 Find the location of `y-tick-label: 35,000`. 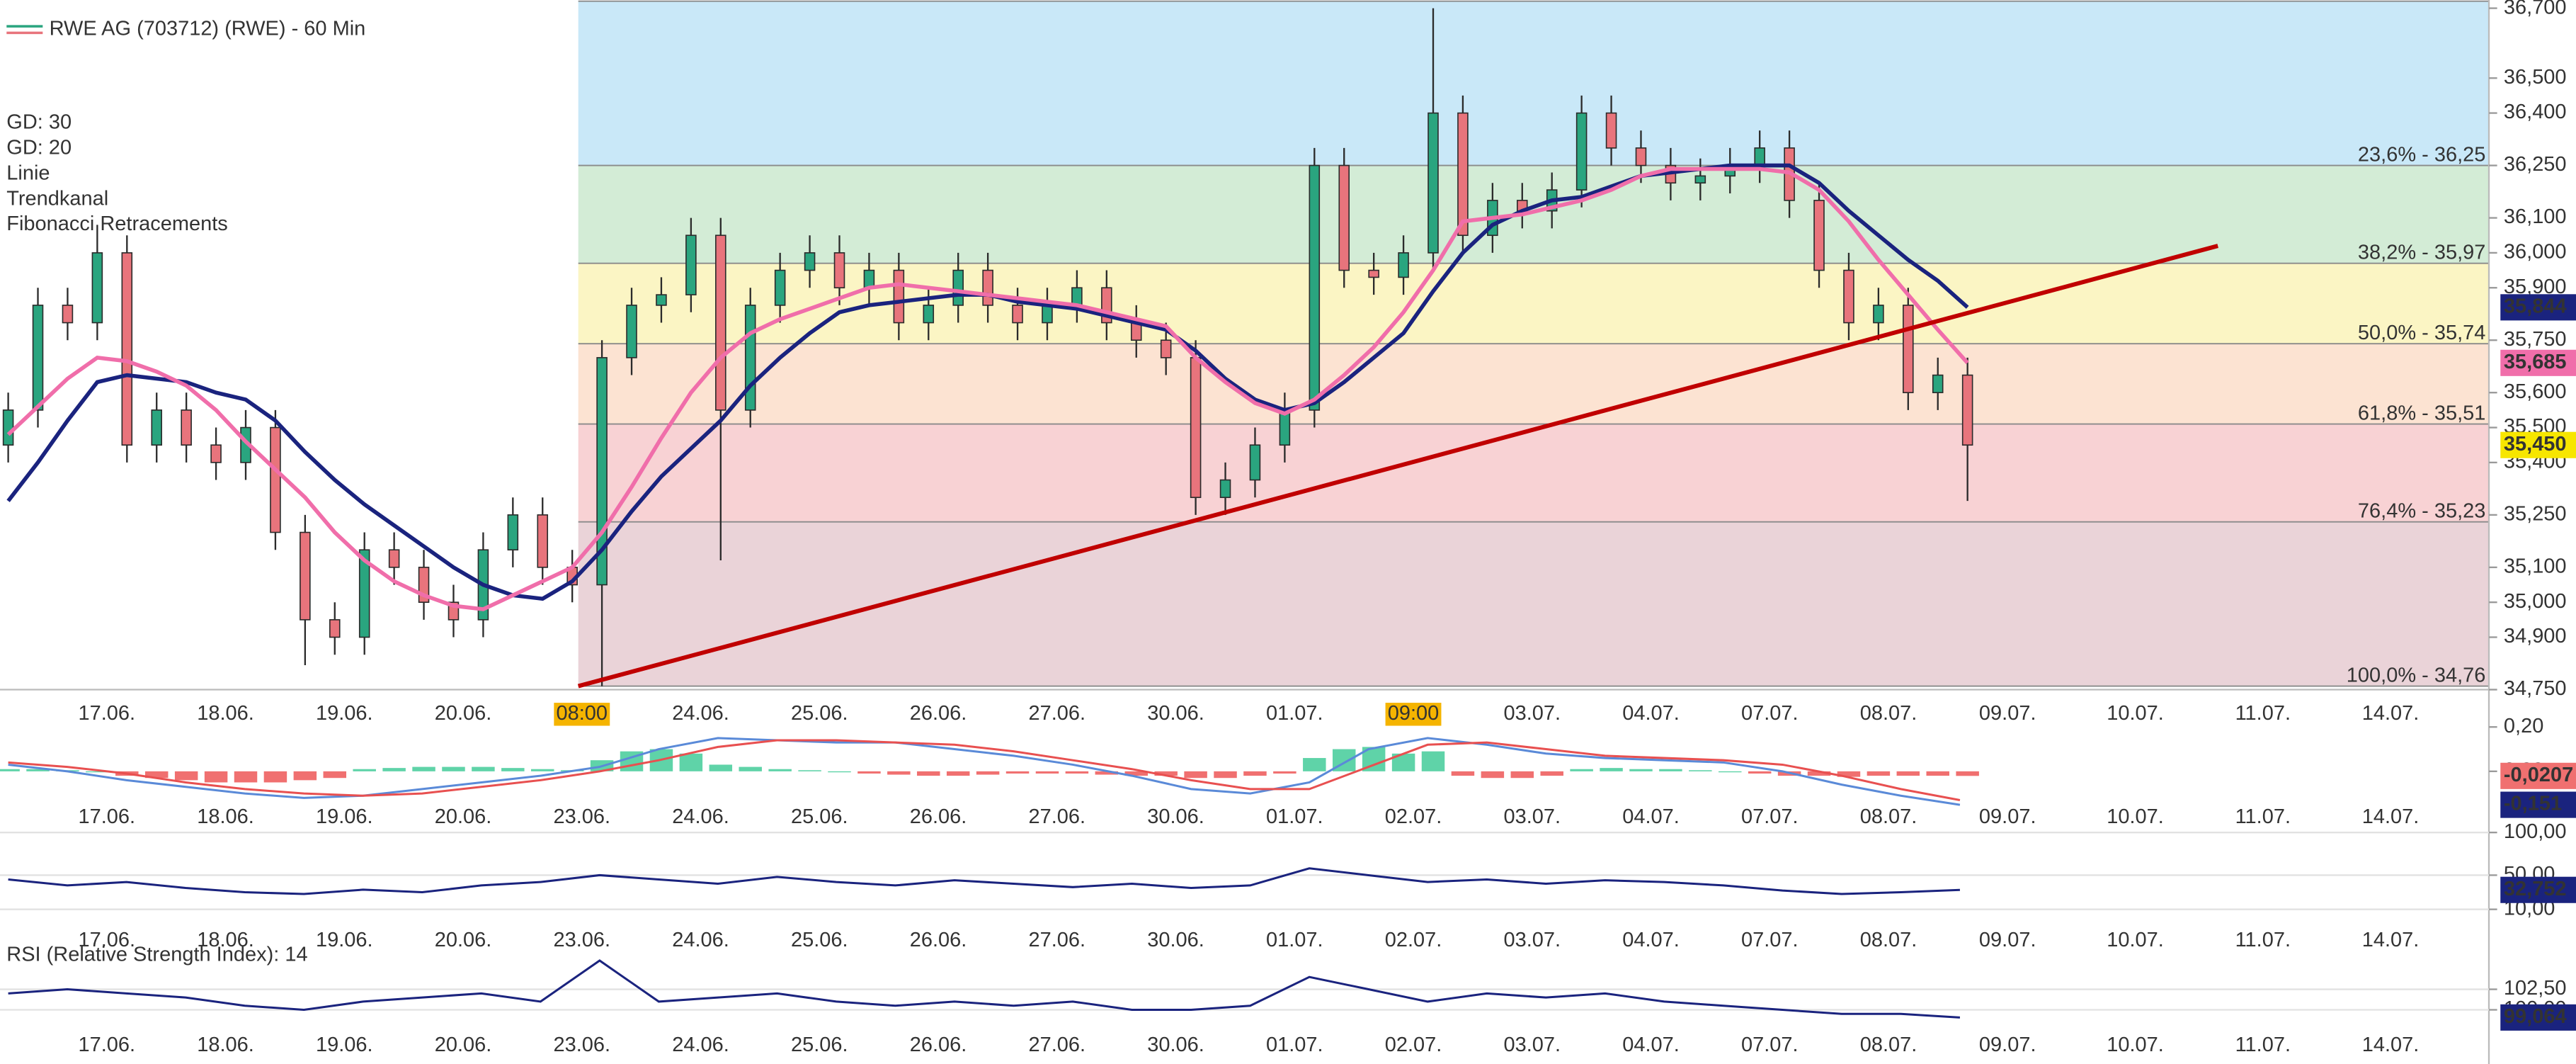

y-tick-label: 35,000 is located at coordinates (2535, 601).